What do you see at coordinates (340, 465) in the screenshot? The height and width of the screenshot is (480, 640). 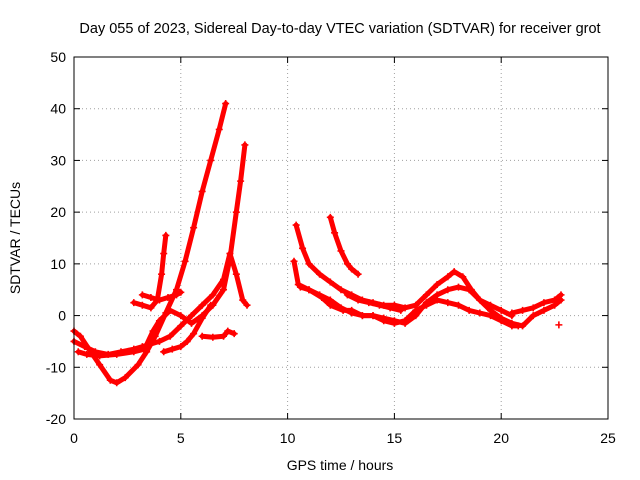 I see `x-axis-label: GPS time / hours` at bounding box center [340, 465].